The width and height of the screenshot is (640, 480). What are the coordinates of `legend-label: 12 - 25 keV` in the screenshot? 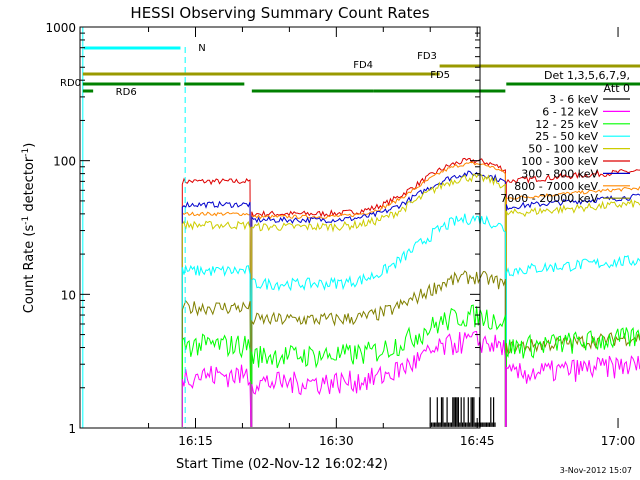 It's located at (566, 124).